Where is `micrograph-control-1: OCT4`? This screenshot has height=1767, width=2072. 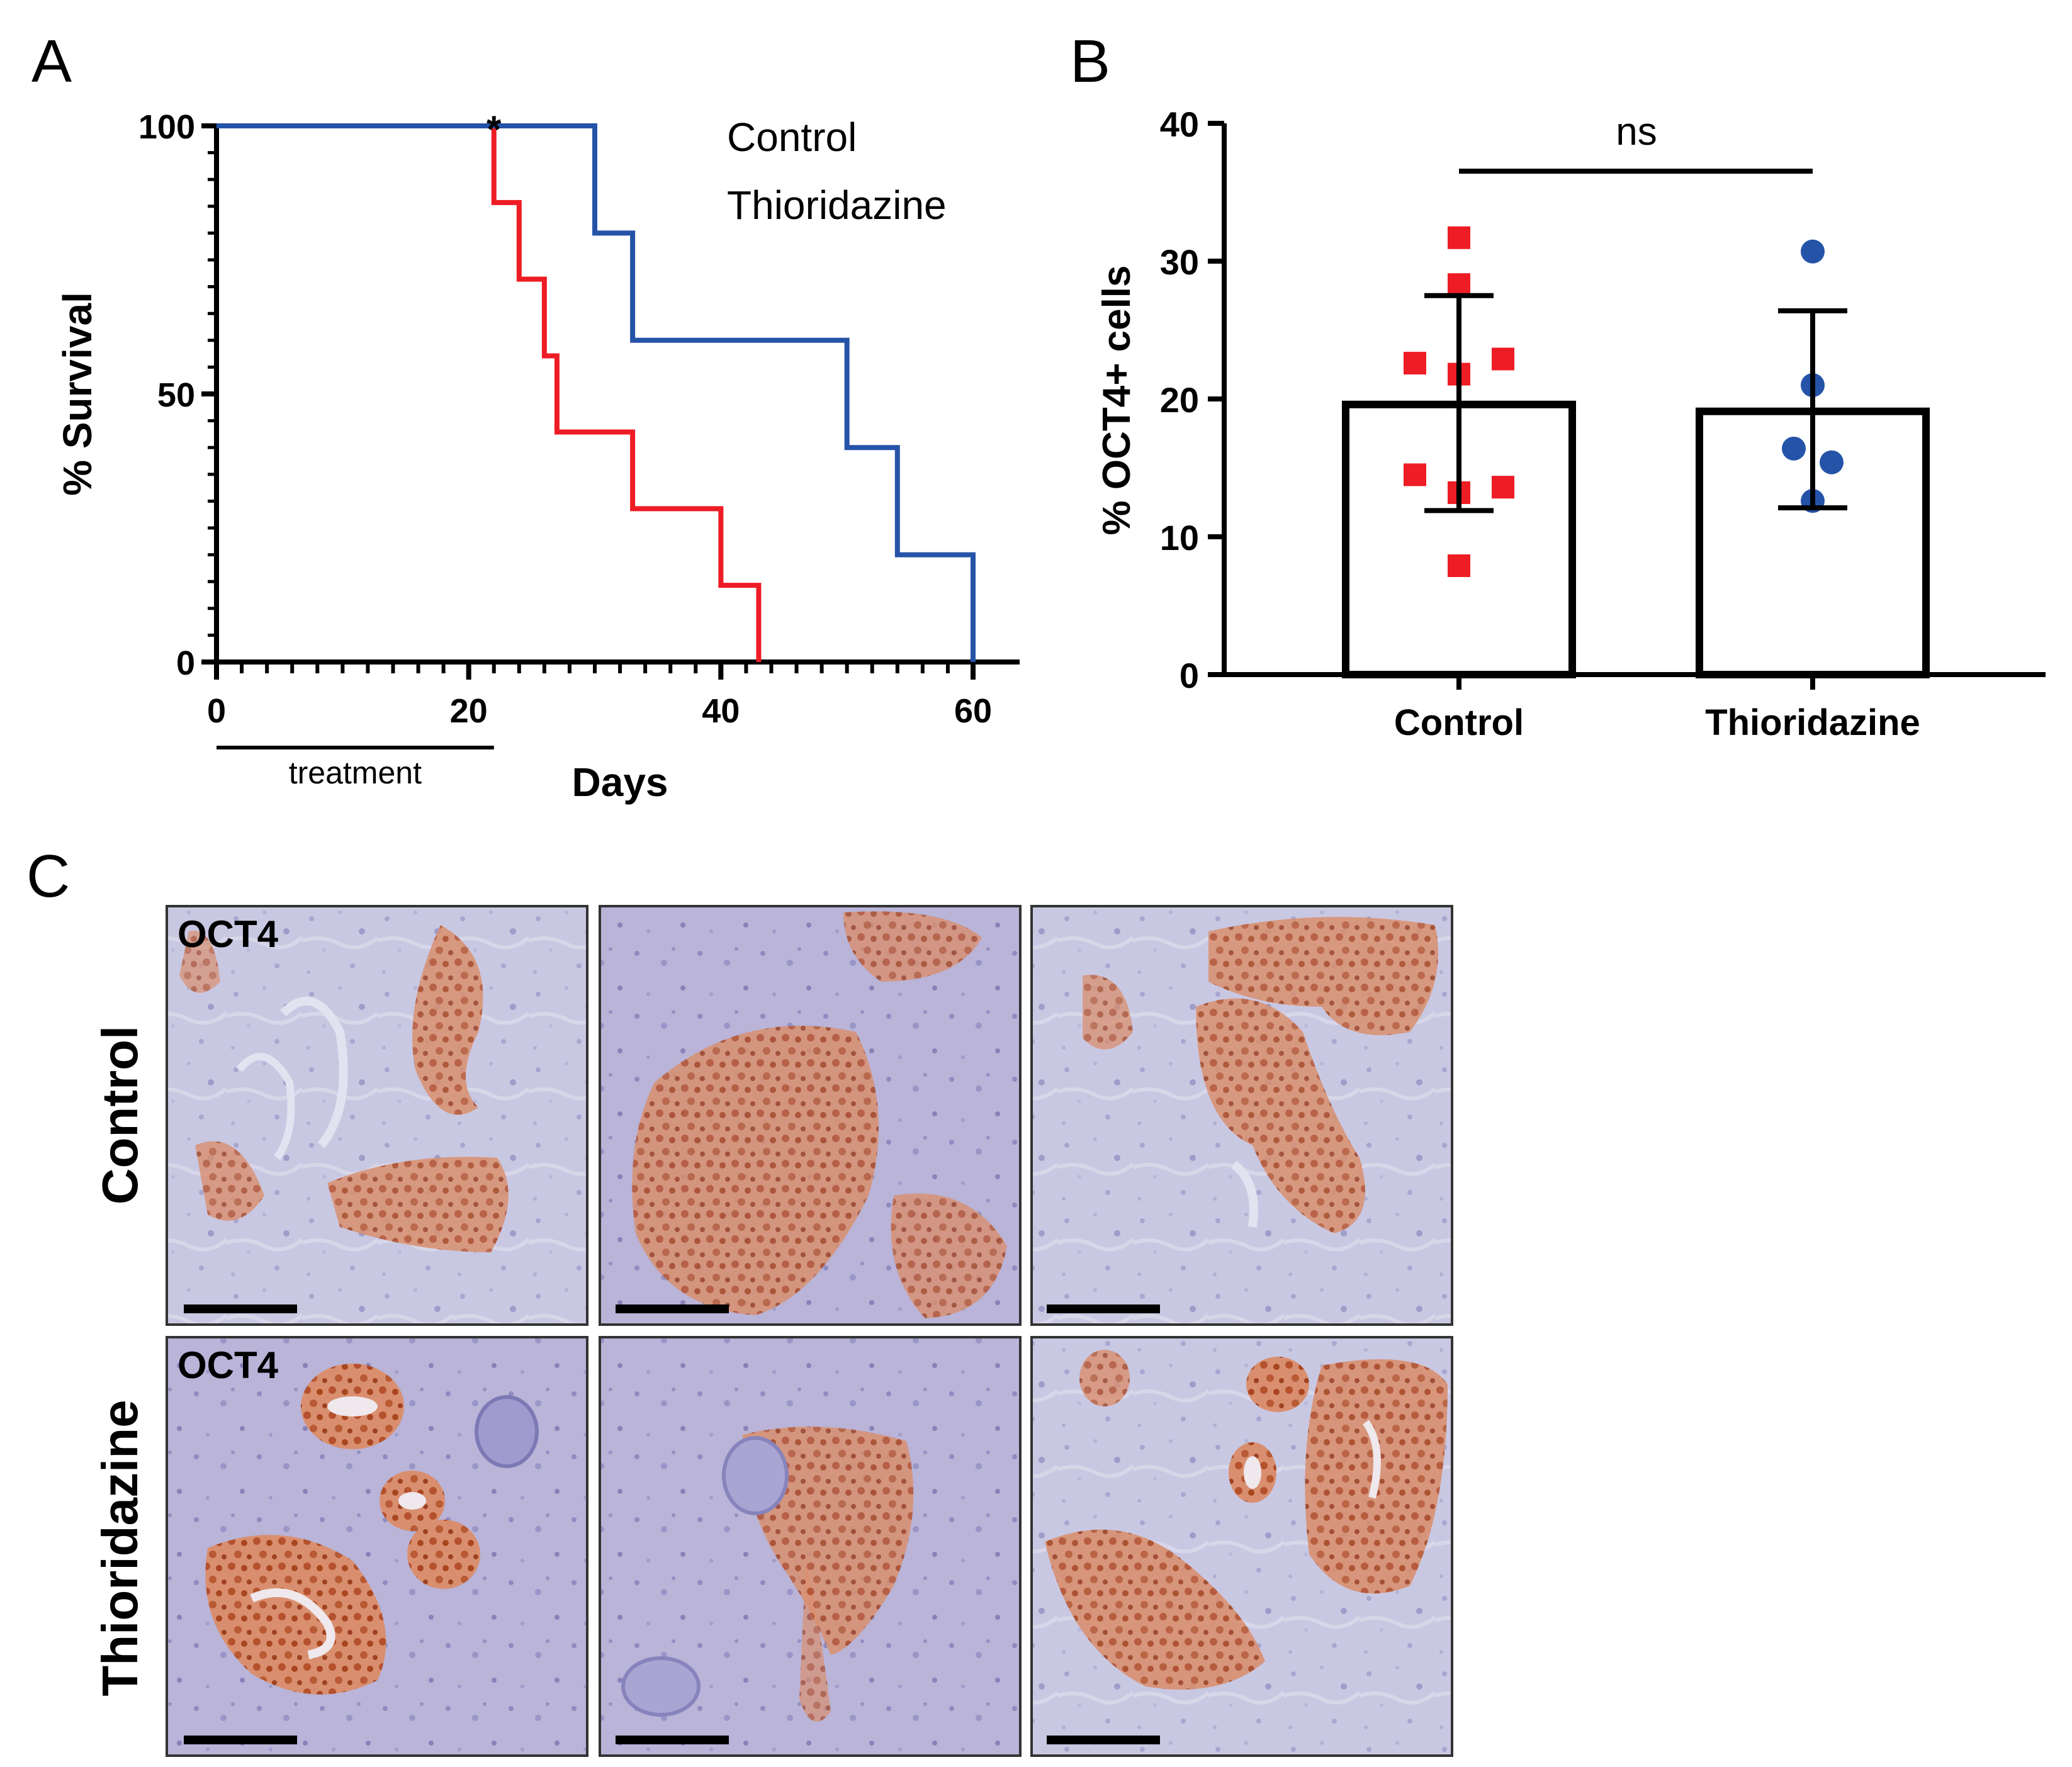 micrograph-control-1: OCT4 is located at coordinates (377, 1115).